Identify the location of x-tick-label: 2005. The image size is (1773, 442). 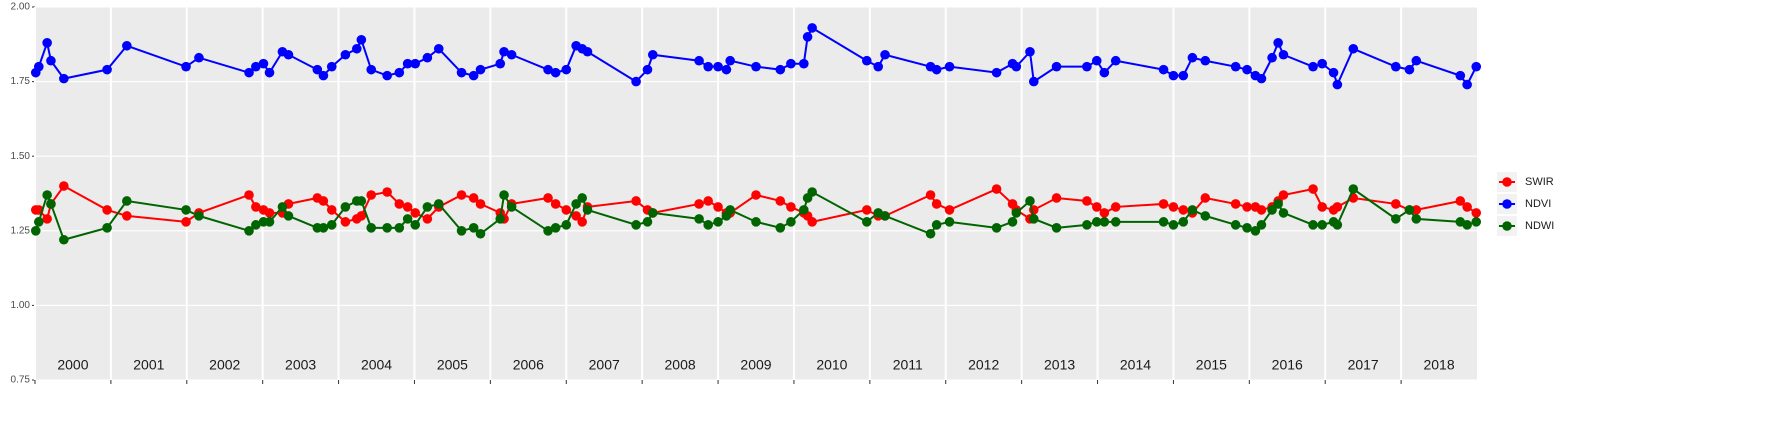
(452, 365).